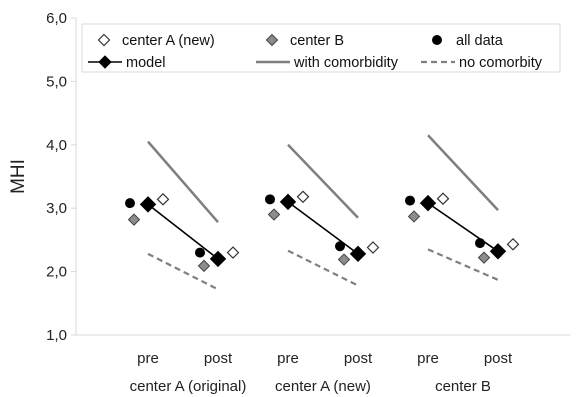 The width and height of the screenshot is (580, 397). Describe the element at coordinates (56, 335) in the screenshot. I see `y-tick-label: 1,0` at that location.